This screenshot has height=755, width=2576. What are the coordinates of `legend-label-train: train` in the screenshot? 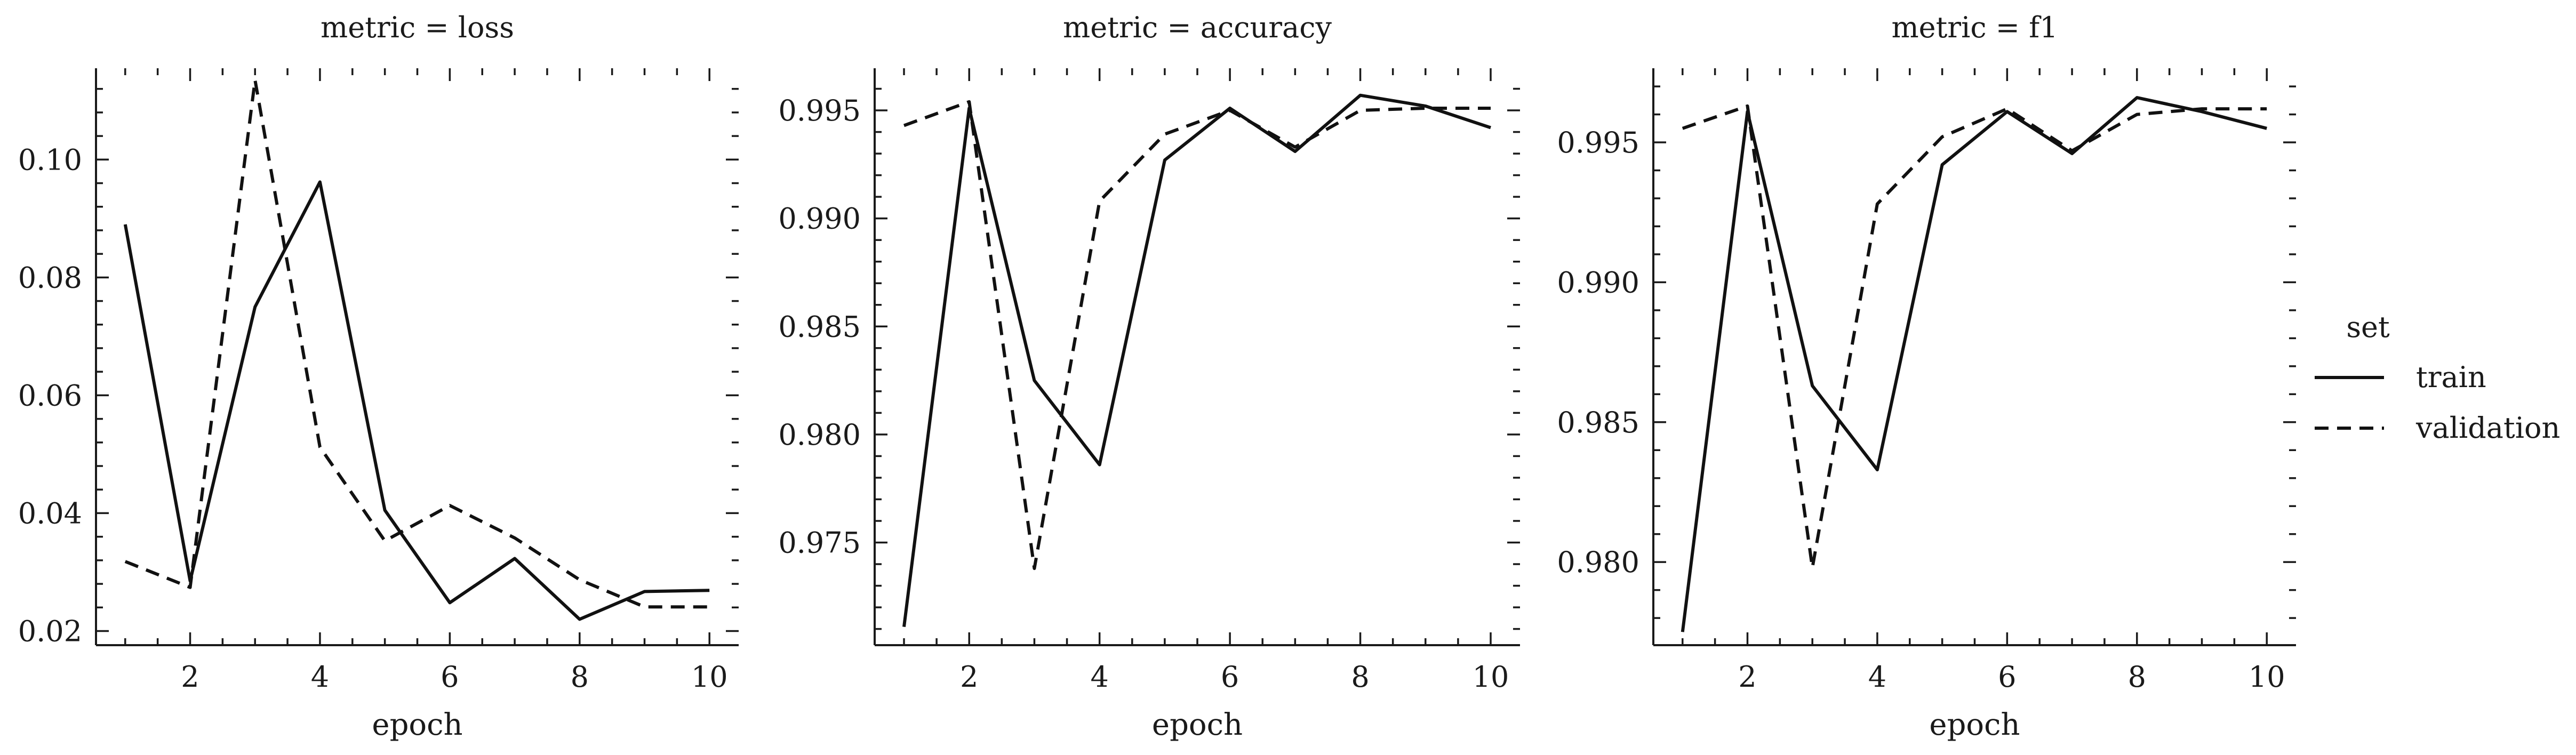 It's located at (2451, 377).